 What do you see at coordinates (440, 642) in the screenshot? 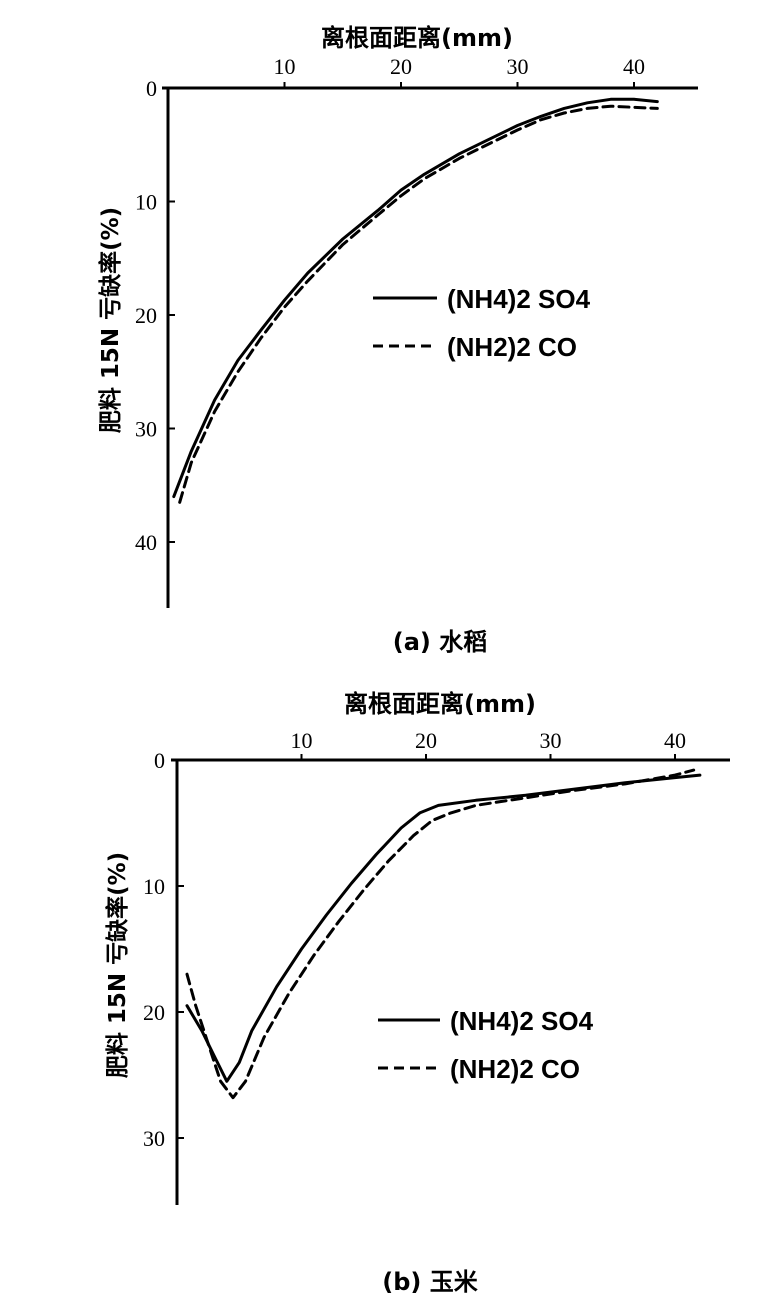
I see `figure-caption: (a) 水稻` at bounding box center [440, 642].